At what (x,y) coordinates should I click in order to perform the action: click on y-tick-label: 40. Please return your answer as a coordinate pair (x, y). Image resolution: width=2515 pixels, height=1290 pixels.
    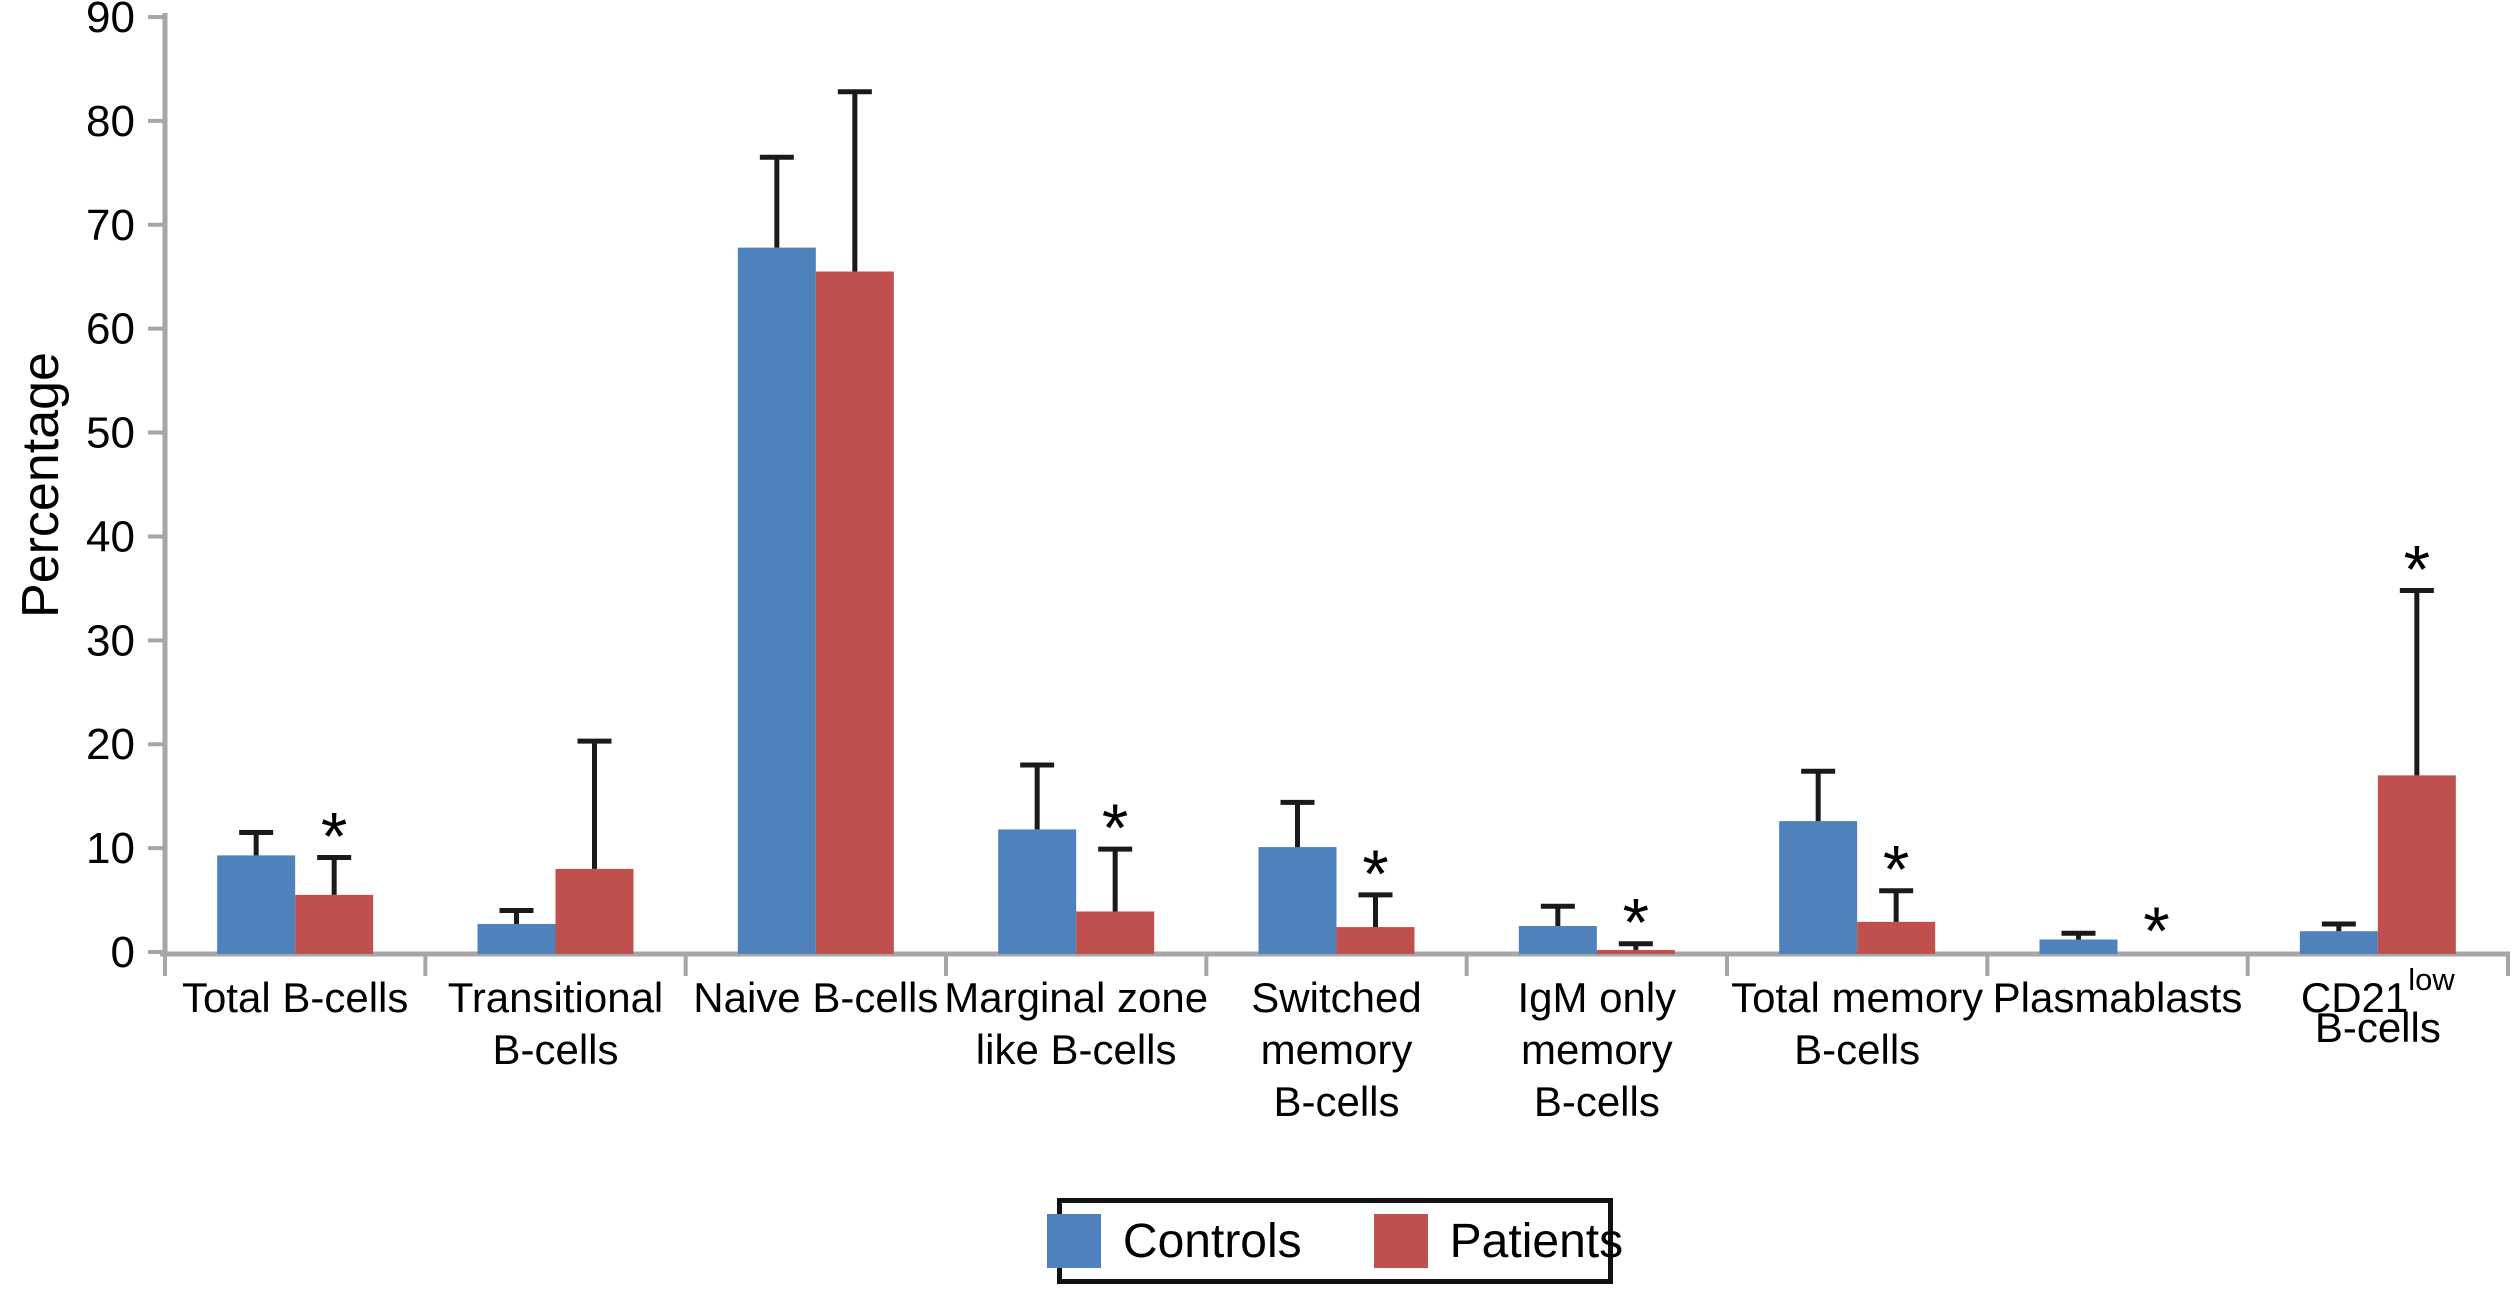
    Looking at the image, I should click on (110, 536).